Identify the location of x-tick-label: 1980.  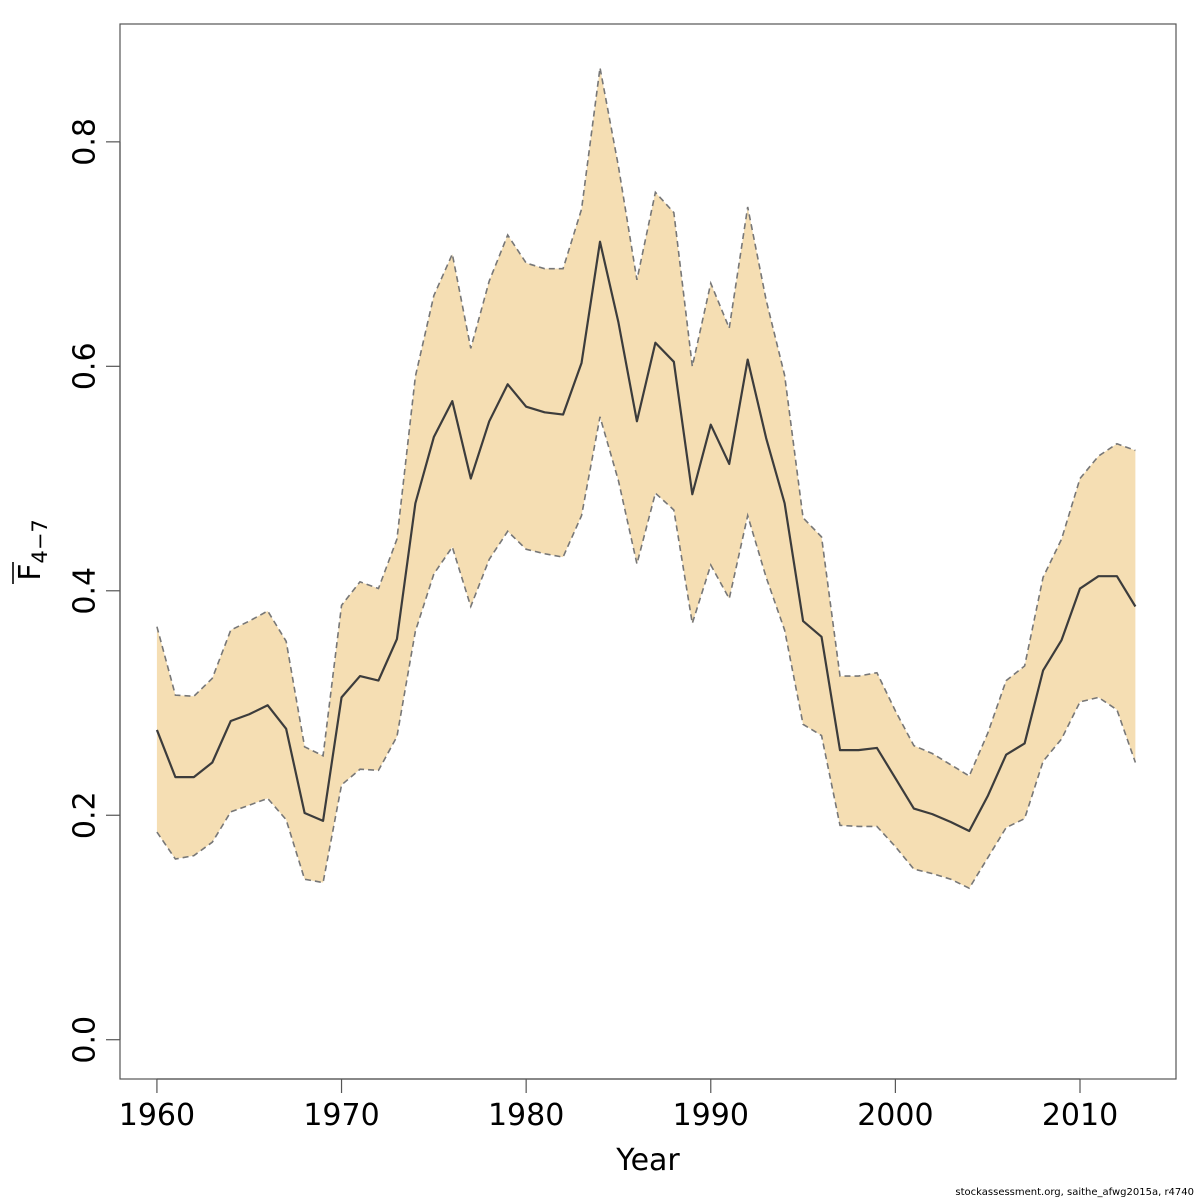
(526, 1115).